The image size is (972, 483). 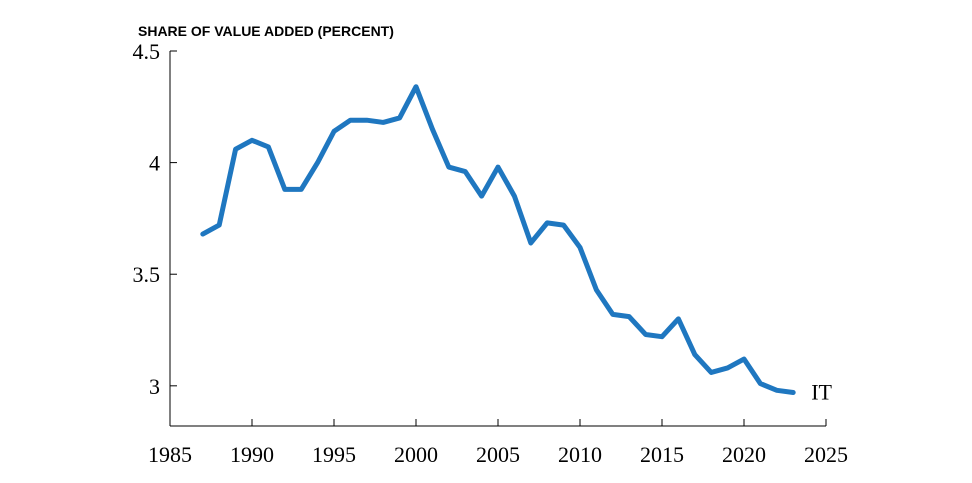 I want to click on y-axis-title: SHARE OF VALUE ADDED (PERCENT), so click(x=266, y=31).